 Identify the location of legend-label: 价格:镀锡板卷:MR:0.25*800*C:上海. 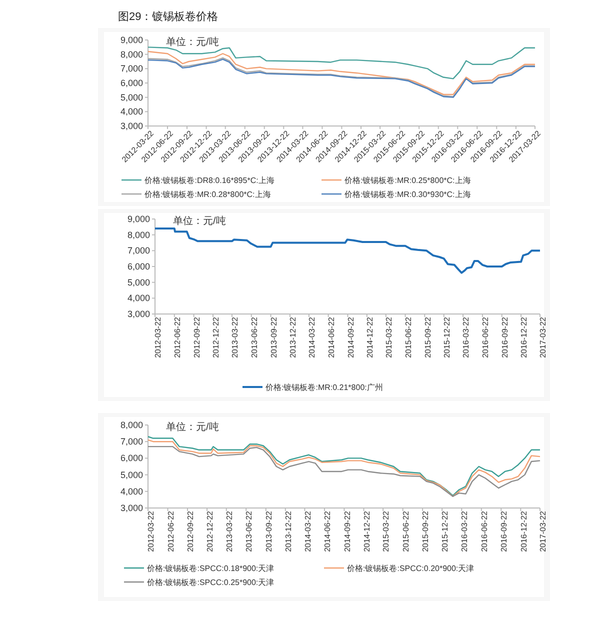
(407, 180).